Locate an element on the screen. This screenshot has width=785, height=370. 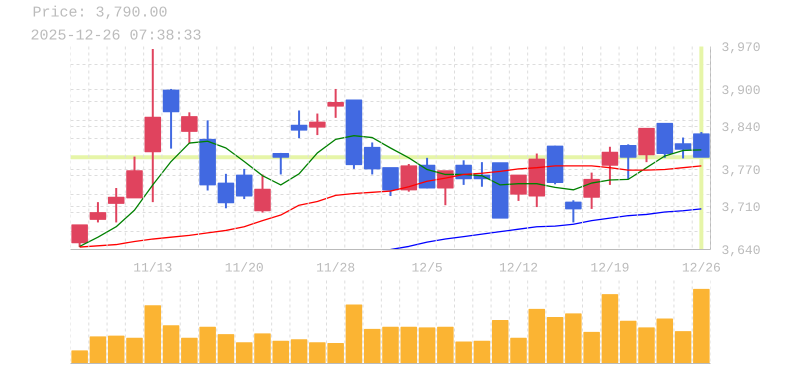
x-tick-label: 12/26 is located at coordinates (701, 268).